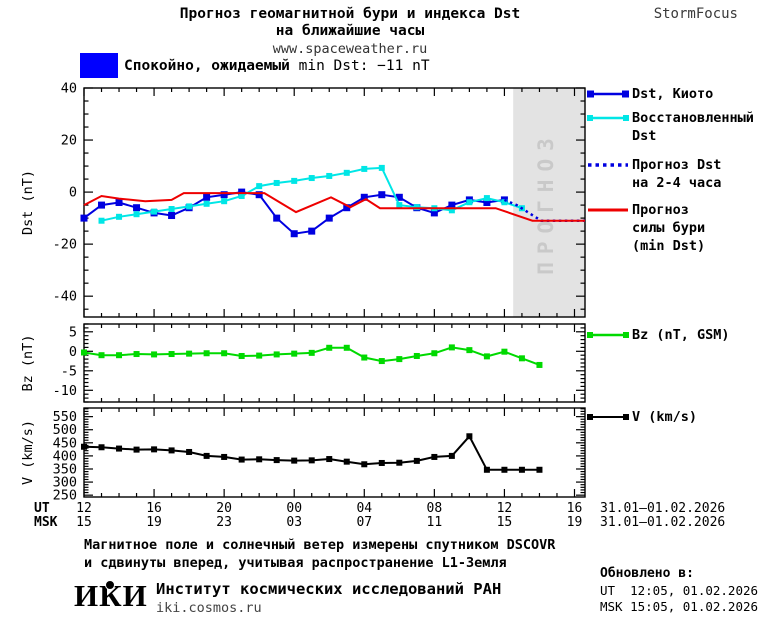 Image resolution: width=760 pixels, height=620 pixels. Describe the element at coordinates (28, 202) in the screenshot. I see `y-axis-title: Dst (nT)` at that location.